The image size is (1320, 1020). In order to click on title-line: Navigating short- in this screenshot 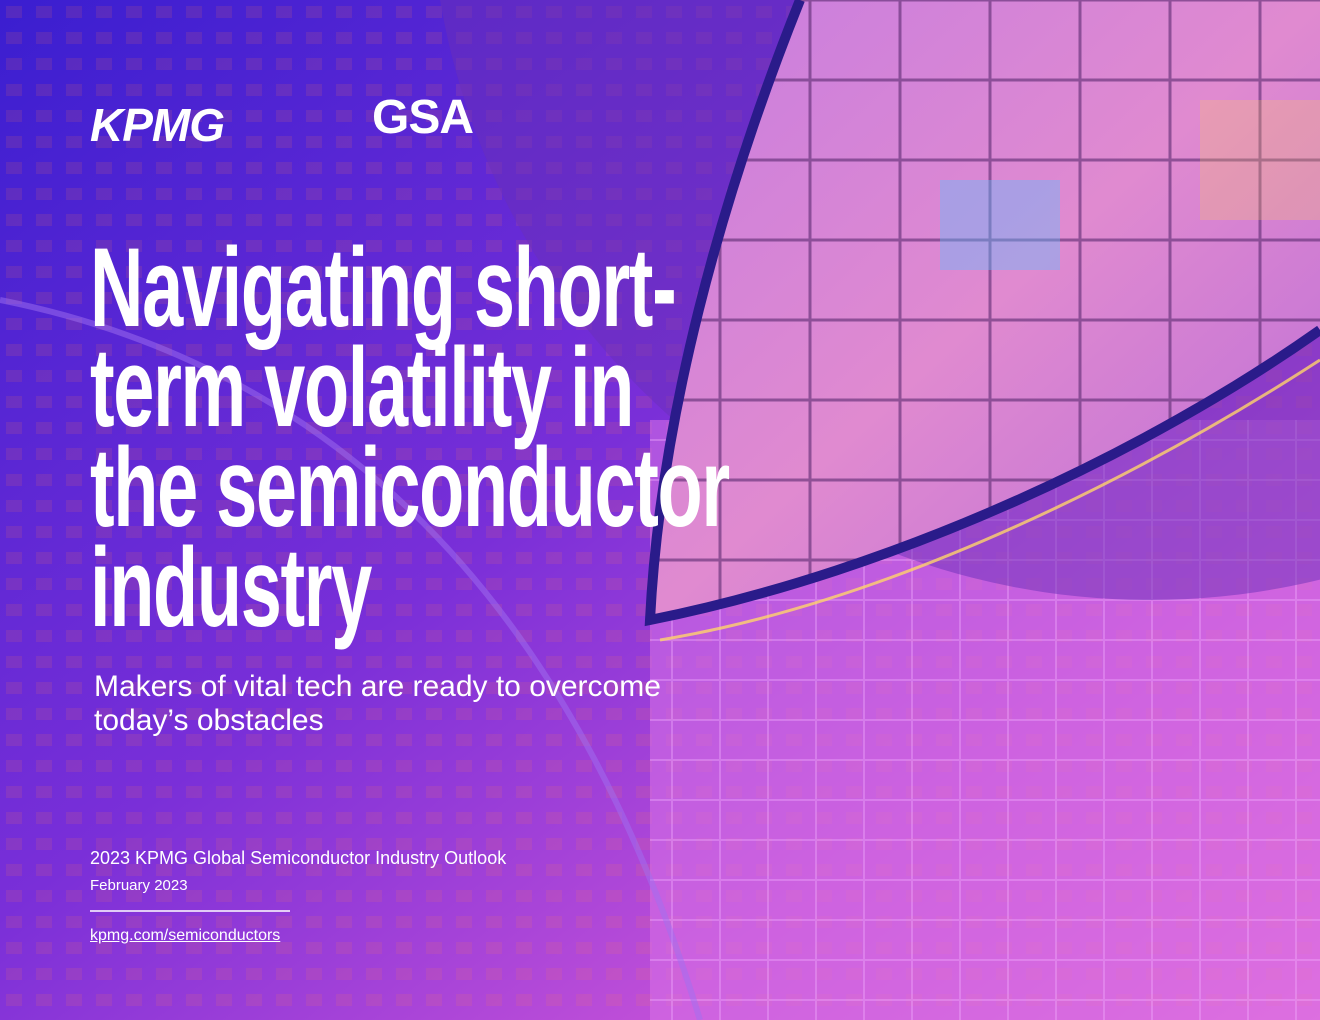, I will do `click(383, 287)`.